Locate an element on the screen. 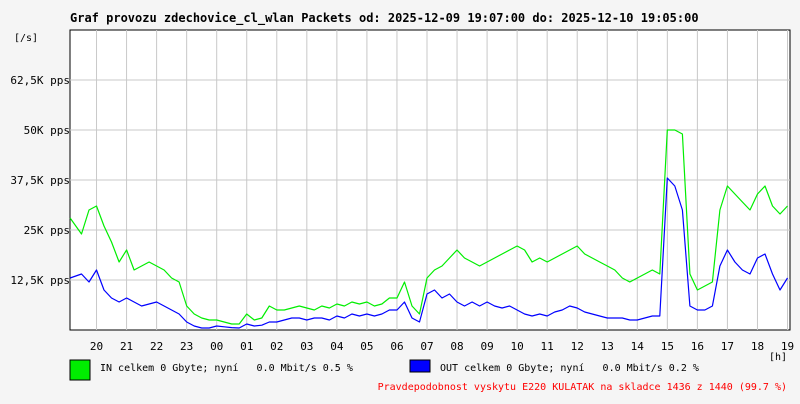 Image resolution: width=800 pixels, height=404 pixels. x-tick-label: 08 is located at coordinates (456, 346).